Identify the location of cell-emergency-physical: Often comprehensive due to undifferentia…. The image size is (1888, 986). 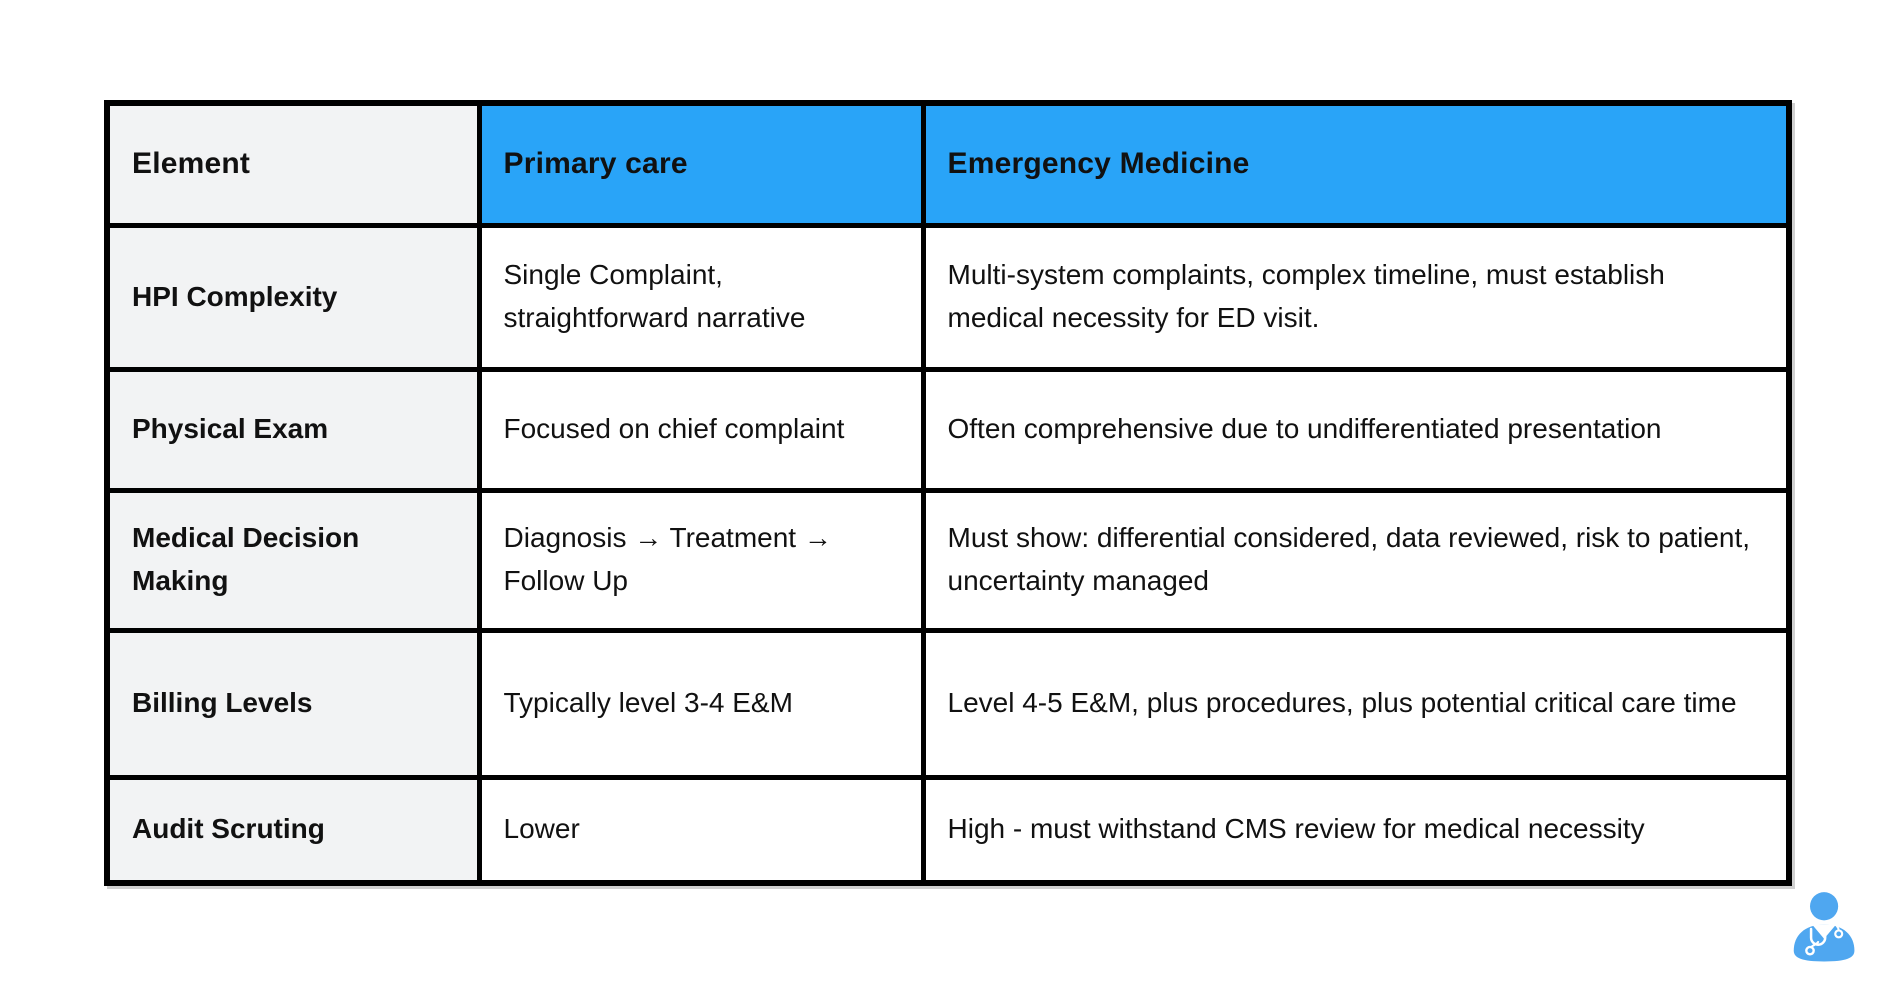
(1356, 429).